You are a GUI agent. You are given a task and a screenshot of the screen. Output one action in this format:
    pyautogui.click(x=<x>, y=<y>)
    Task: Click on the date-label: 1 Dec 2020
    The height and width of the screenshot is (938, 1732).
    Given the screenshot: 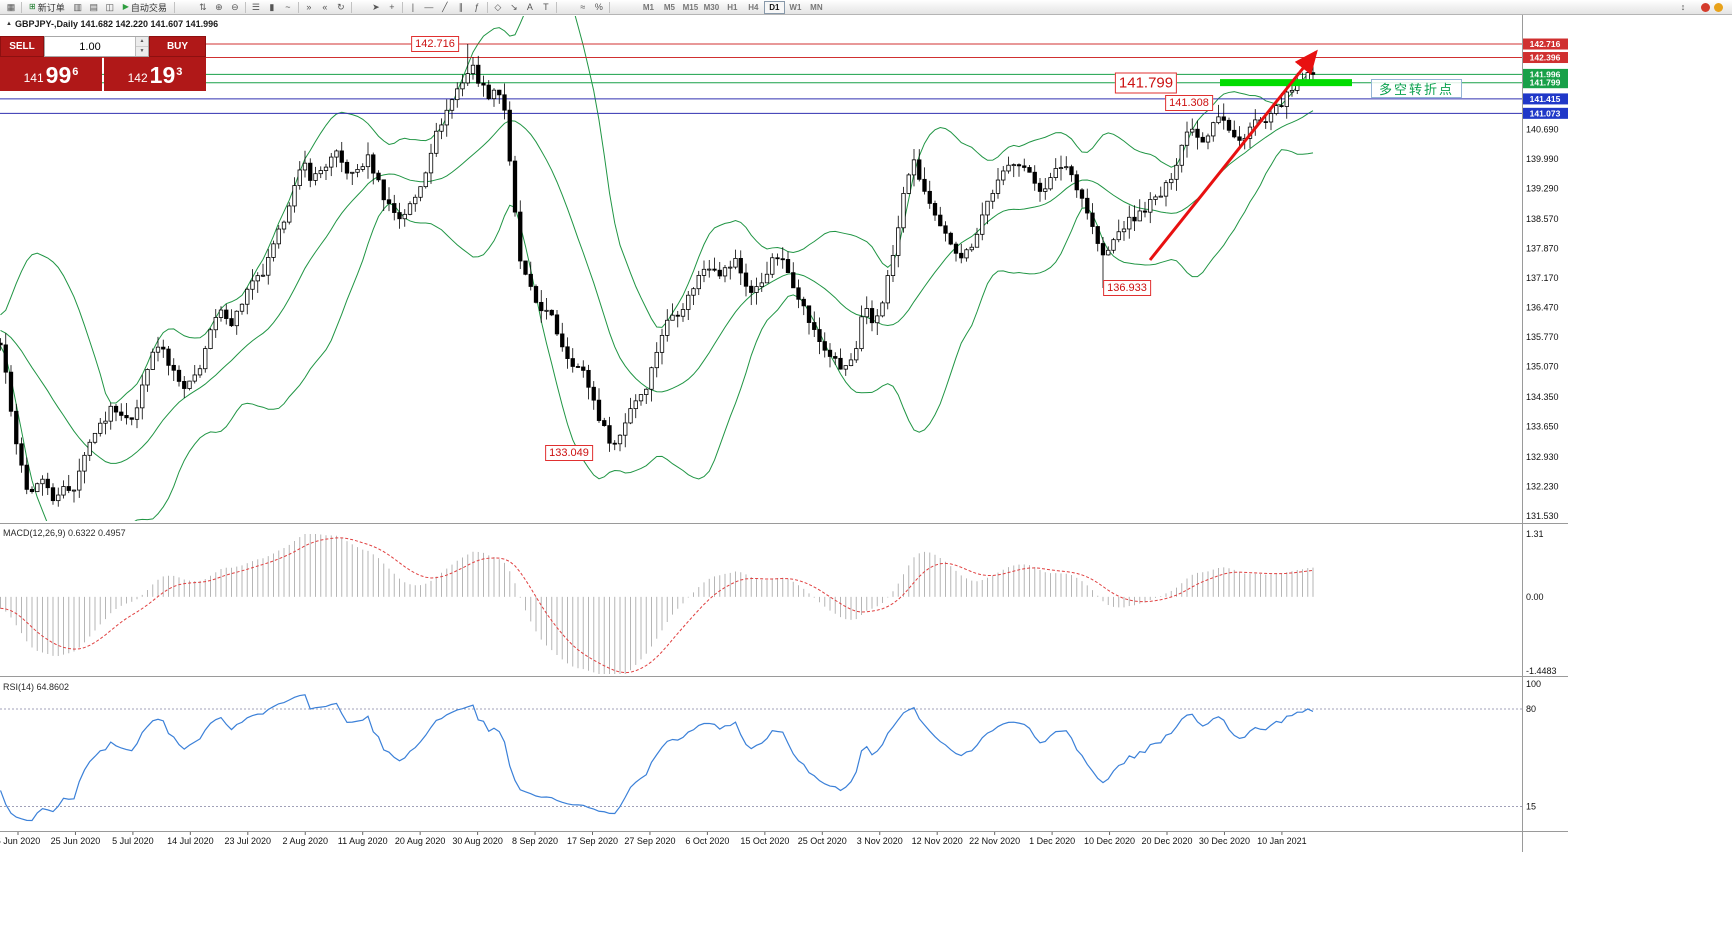 What is the action you would take?
    pyautogui.click(x=1052, y=841)
    